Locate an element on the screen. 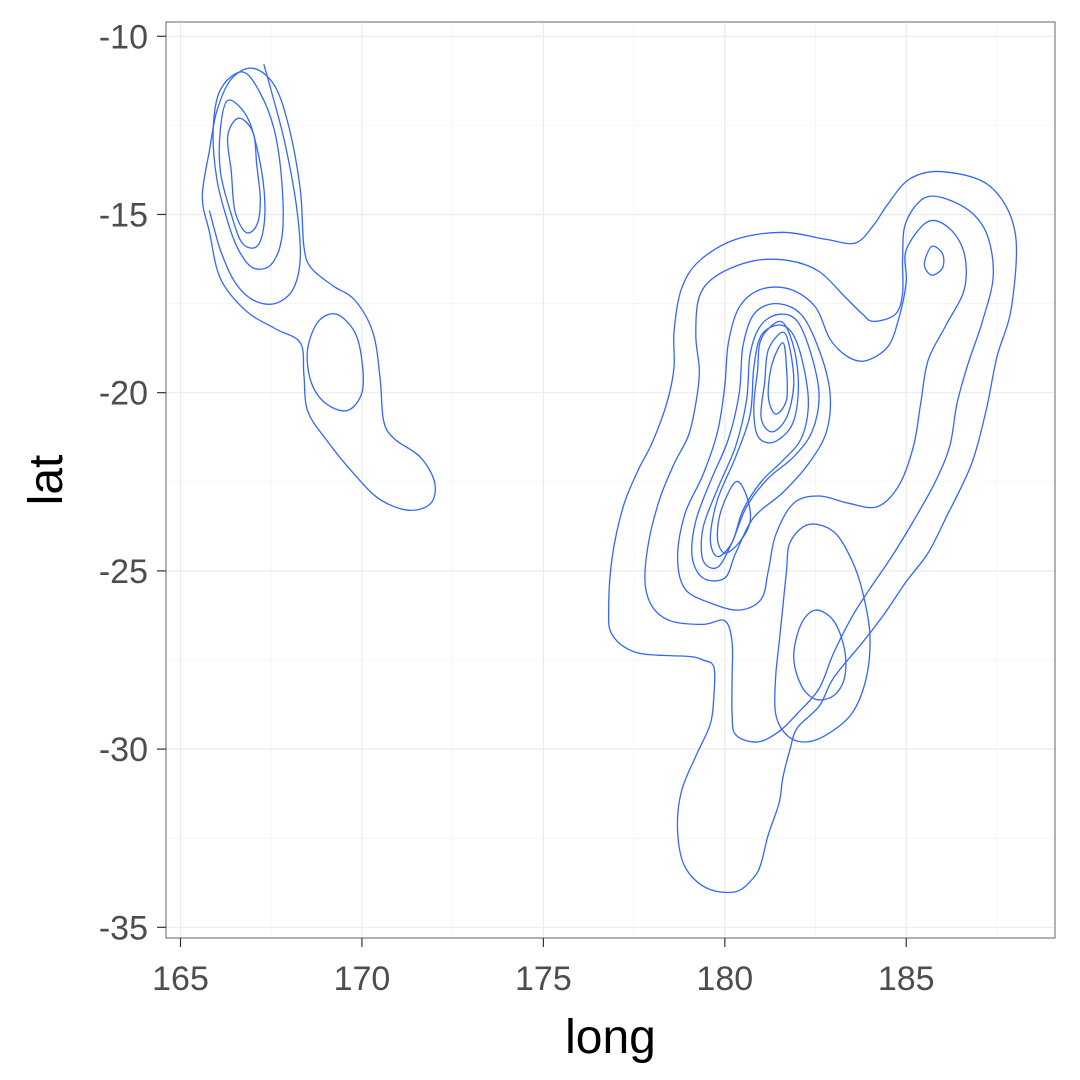  y-tick-label: -30 is located at coordinates (123, 750).